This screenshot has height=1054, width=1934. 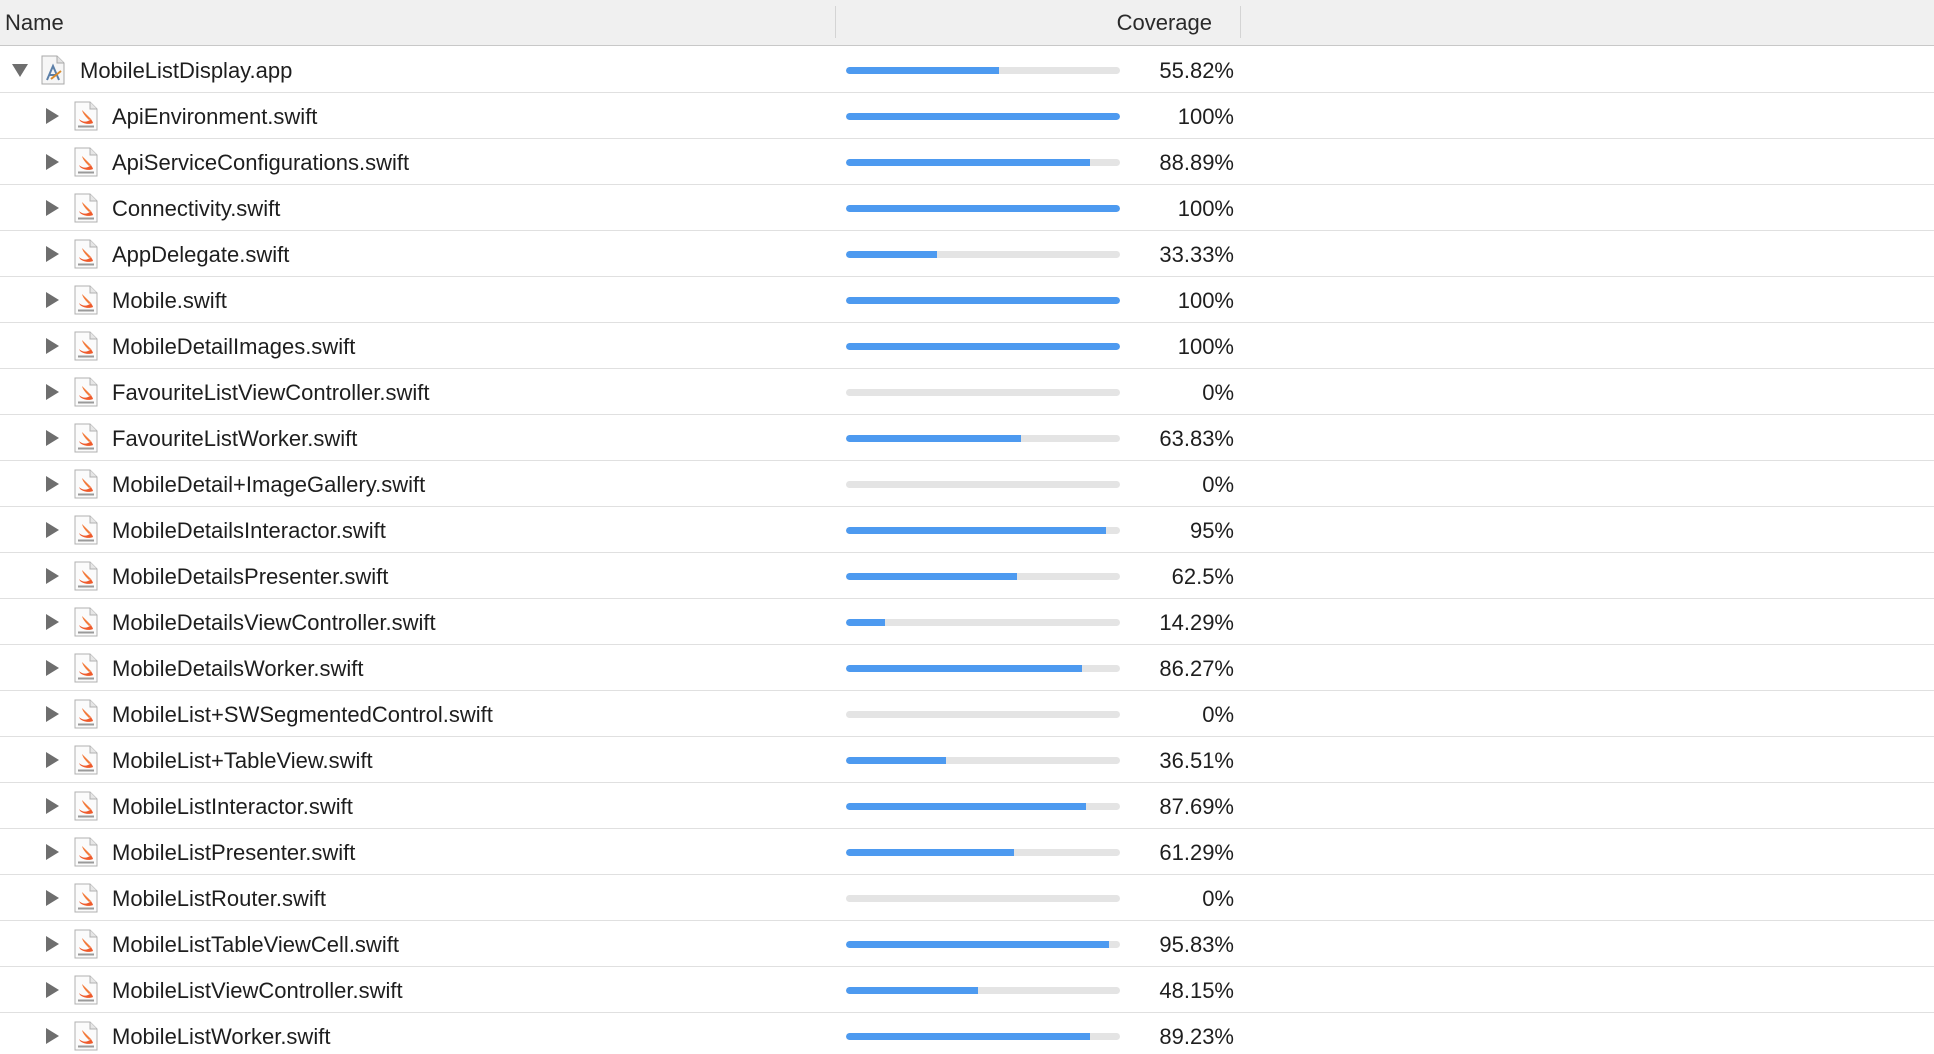 What do you see at coordinates (250, 576) in the screenshot?
I see `file-name: MobileDetailsPresenter.swift` at bounding box center [250, 576].